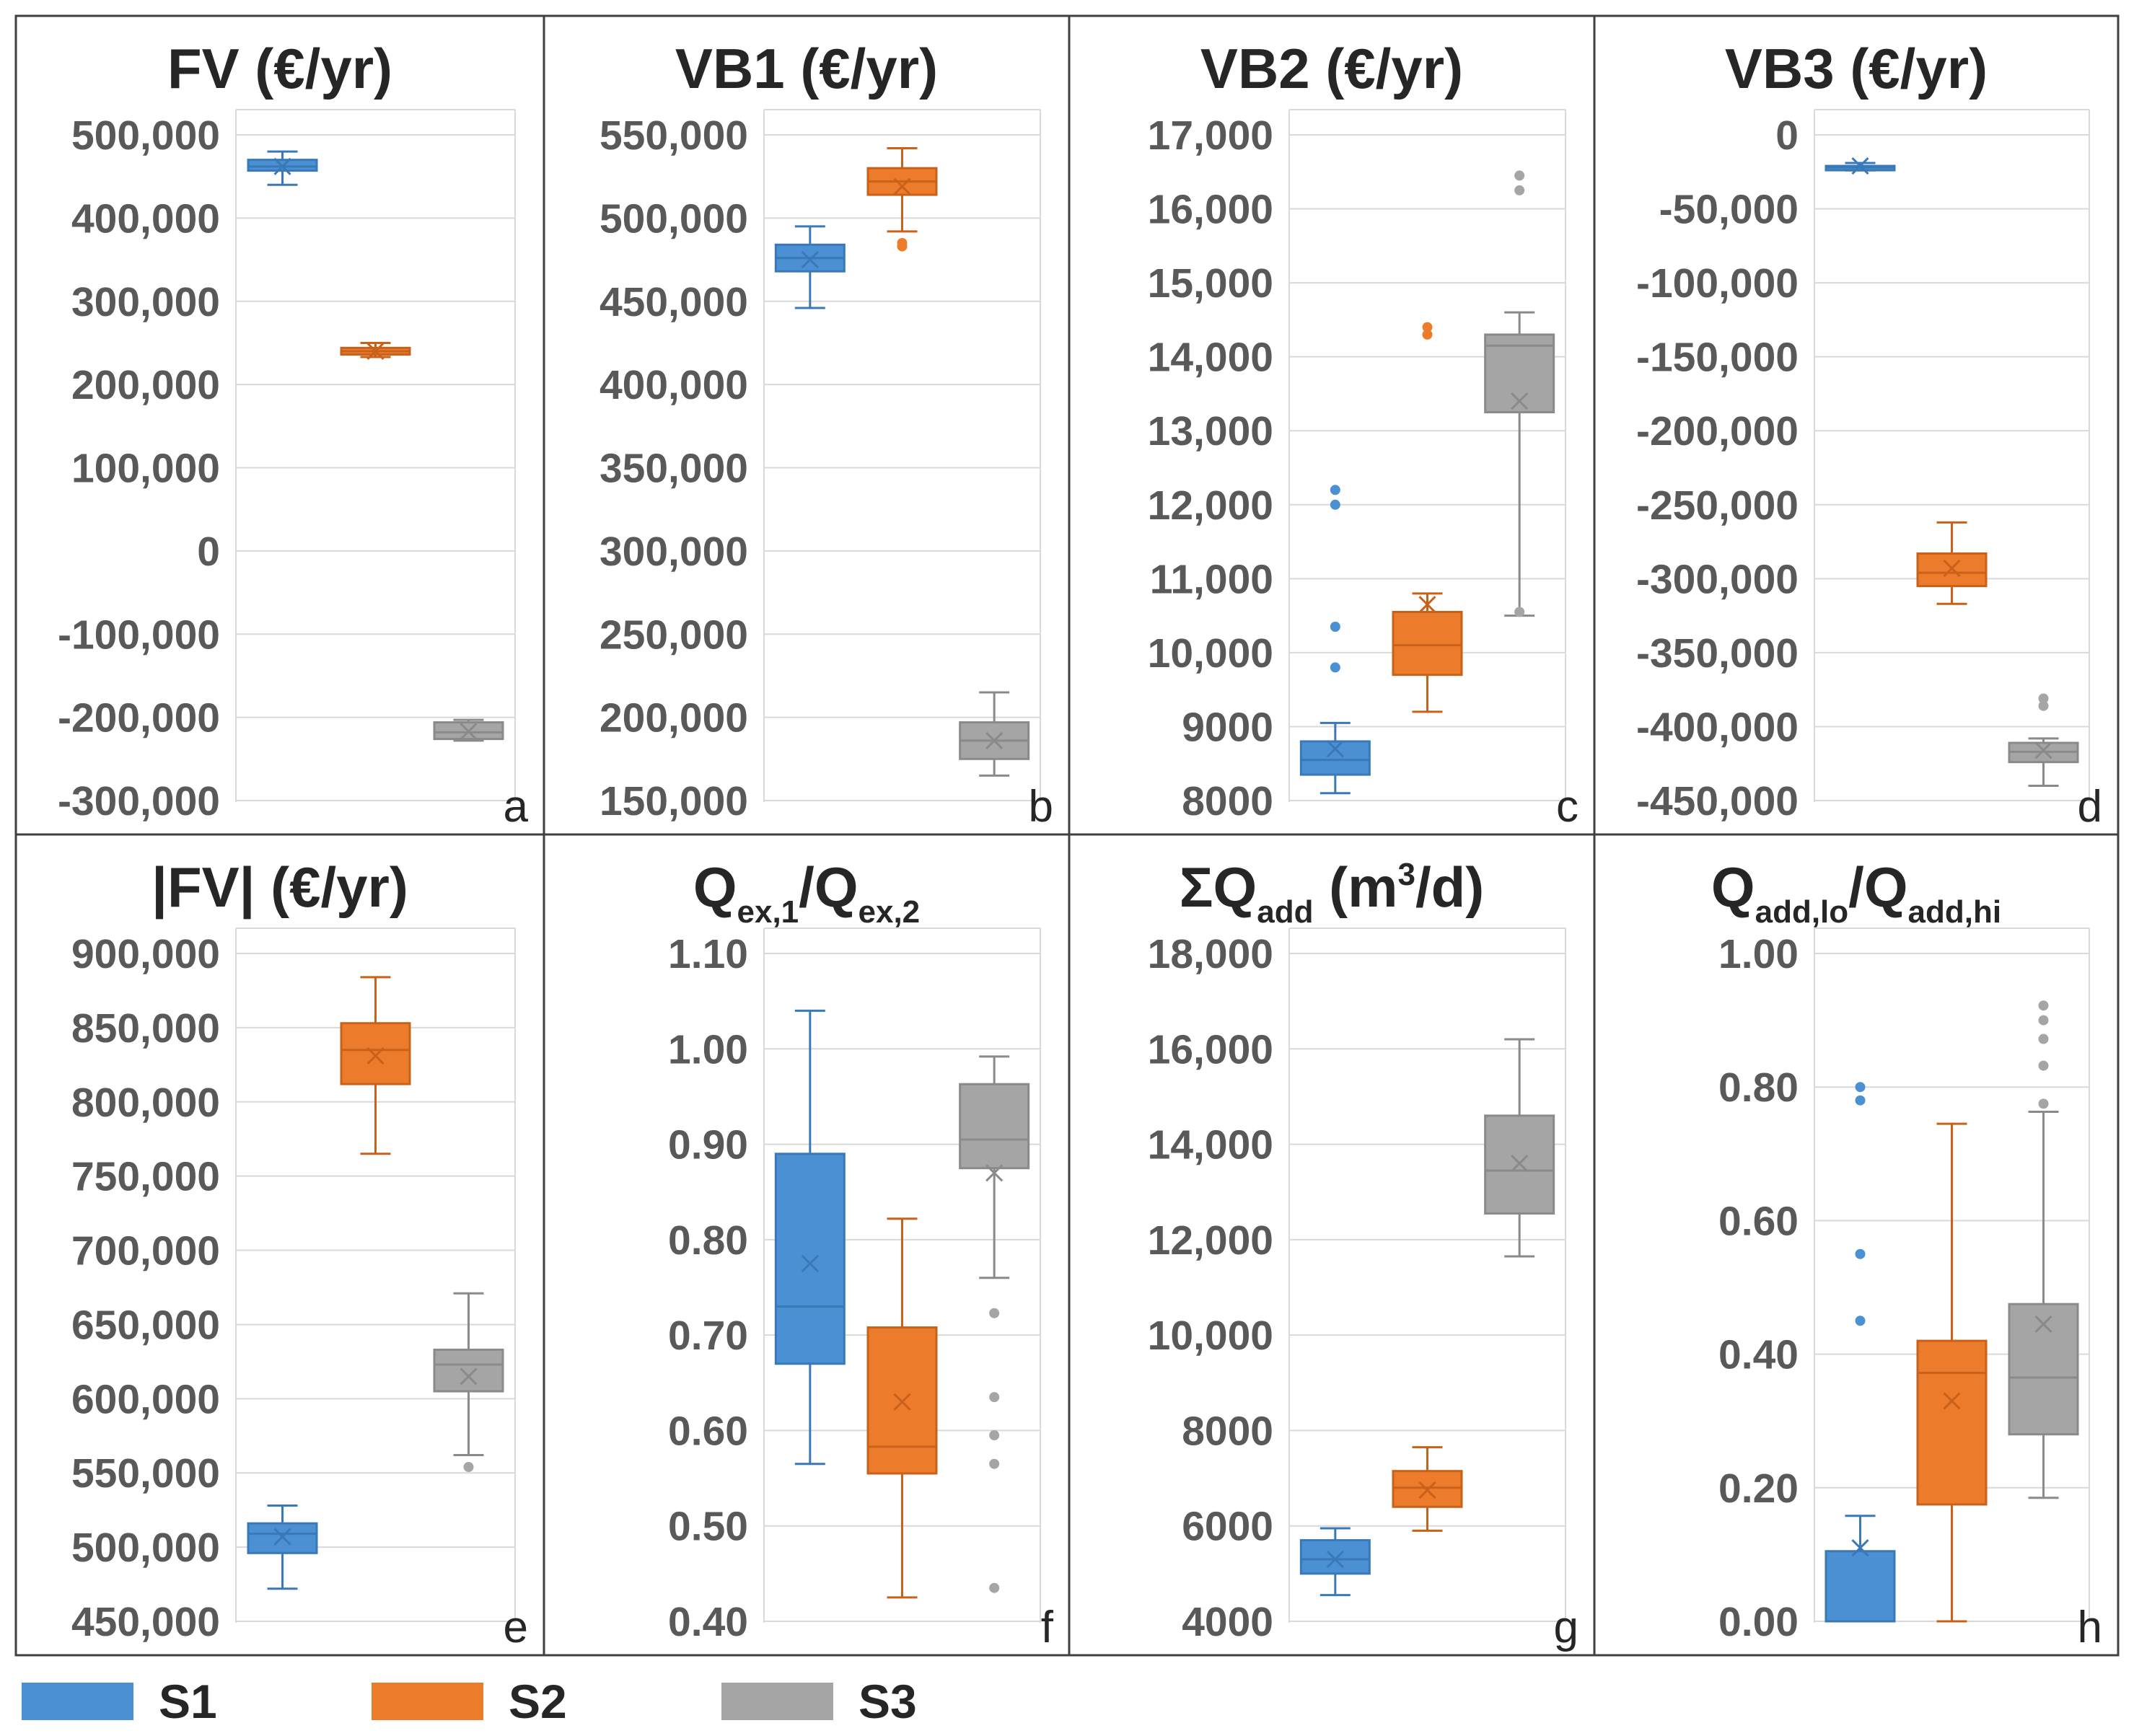  What do you see at coordinates (1758, 1355) in the screenshot?
I see `y-tick-label: 0.40` at bounding box center [1758, 1355].